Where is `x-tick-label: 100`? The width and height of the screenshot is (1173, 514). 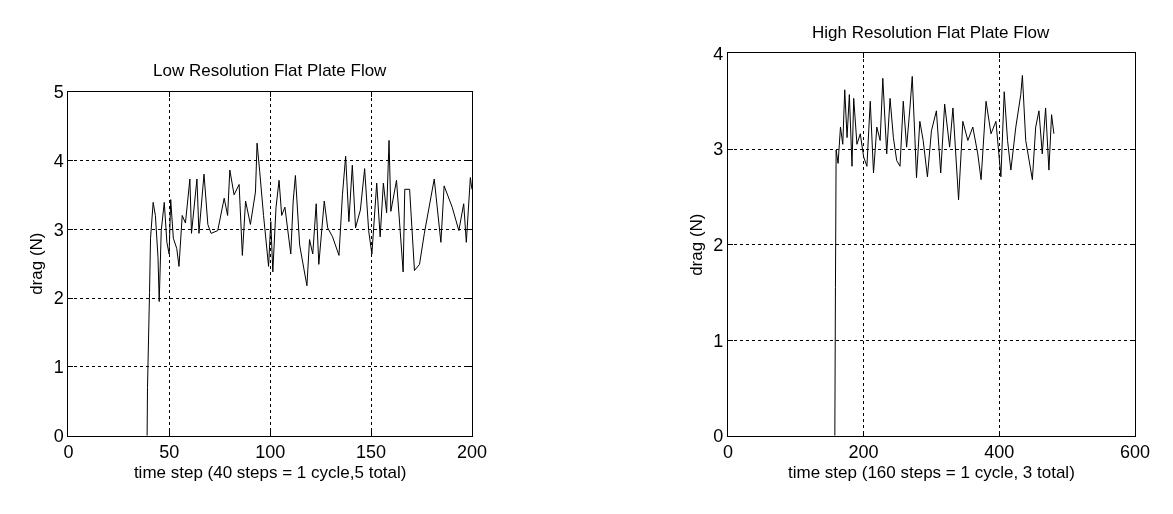 x-tick-label: 100 is located at coordinates (270, 452).